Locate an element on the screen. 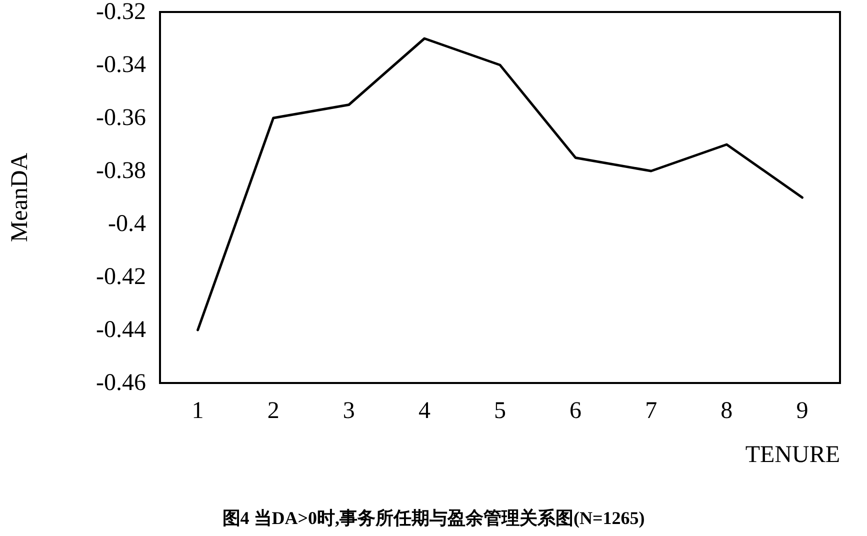 This screenshot has height=536, width=867. x-tick-label: 6 is located at coordinates (576, 411).